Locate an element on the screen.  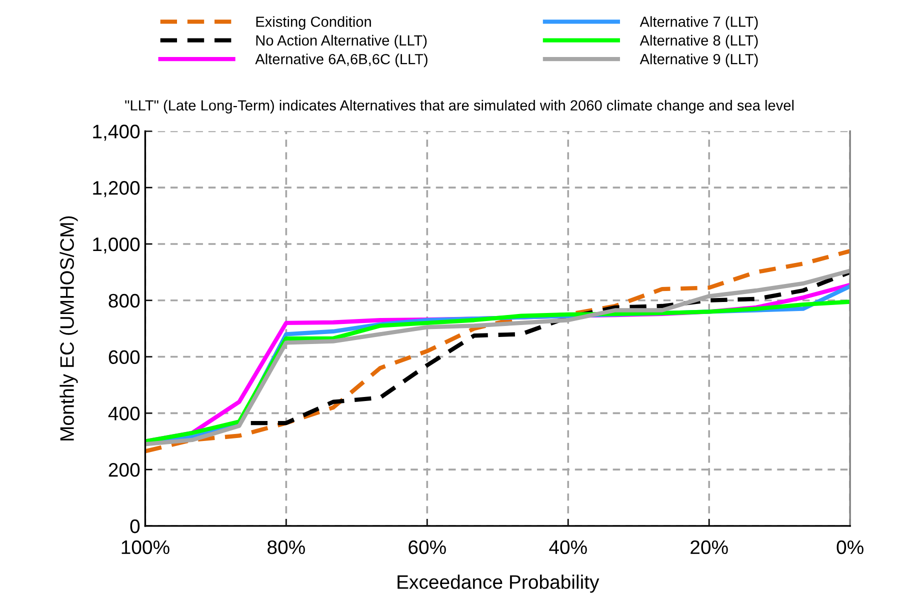
y-tick-label: 1,000 is located at coordinates (116, 245).